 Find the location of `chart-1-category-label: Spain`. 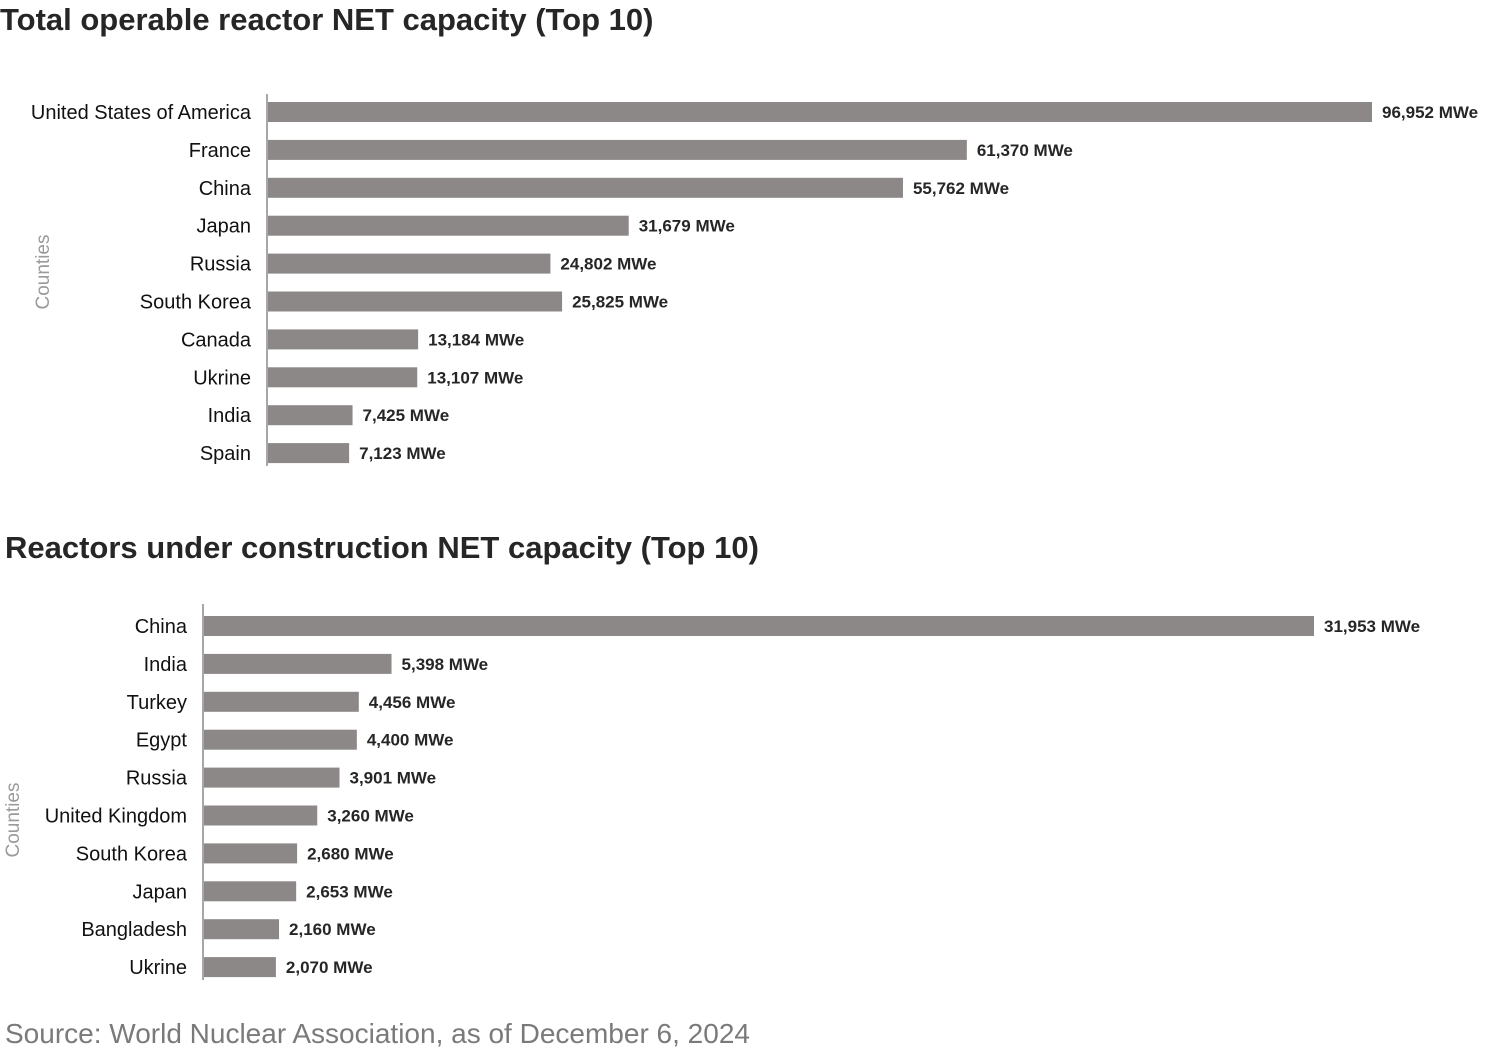

chart-1-category-label: Spain is located at coordinates (225, 454).